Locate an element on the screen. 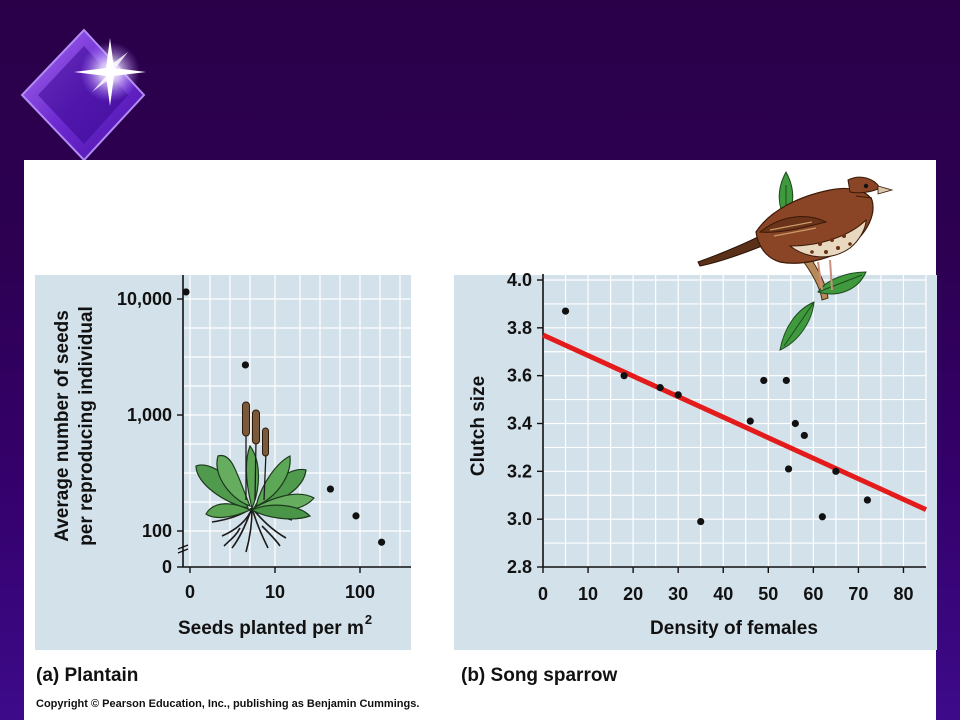  plantain-y-axis-title-line2: per reproducing individual is located at coordinates (86, 426).